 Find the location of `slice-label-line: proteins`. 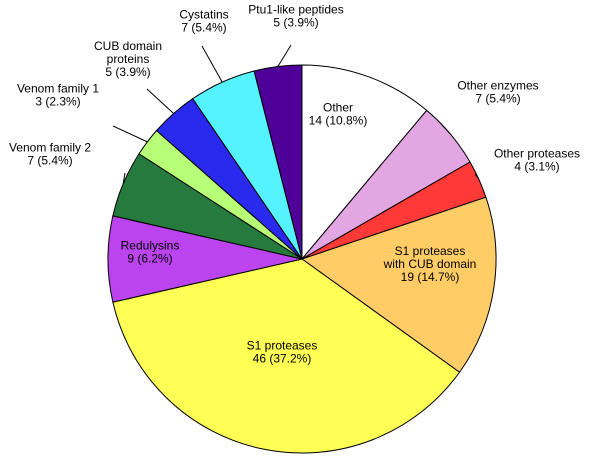

slice-label-line: proteins is located at coordinates (128, 59).